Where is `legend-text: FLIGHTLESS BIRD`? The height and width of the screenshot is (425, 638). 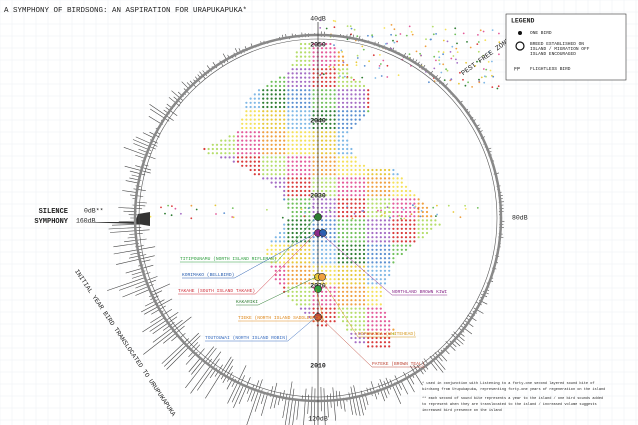
legend-text: FLIGHTLESS BIRD is located at coordinates (550, 69).